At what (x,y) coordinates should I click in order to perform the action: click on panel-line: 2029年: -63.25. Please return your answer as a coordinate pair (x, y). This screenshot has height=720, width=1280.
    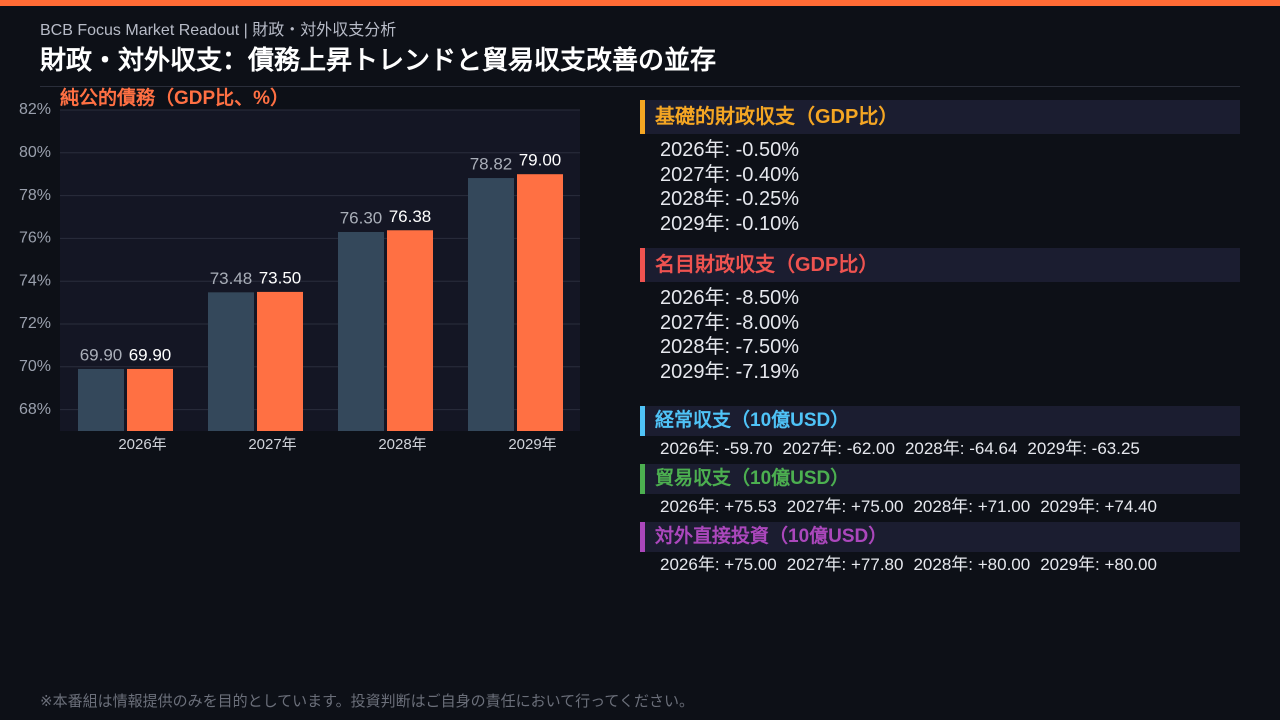
    Looking at the image, I should click on (1083, 448).